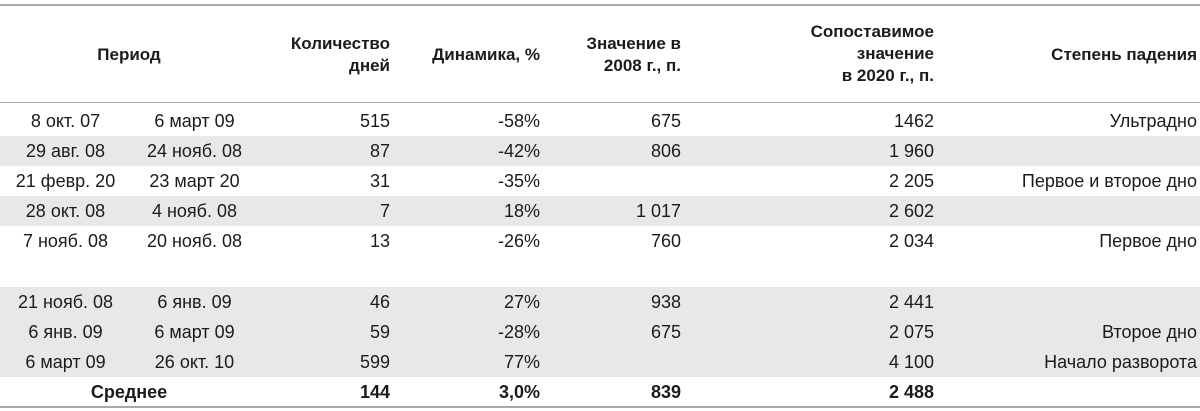  What do you see at coordinates (379, 241) in the screenshot?
I see `cell-days: 13` at bounding box center [379, 241].